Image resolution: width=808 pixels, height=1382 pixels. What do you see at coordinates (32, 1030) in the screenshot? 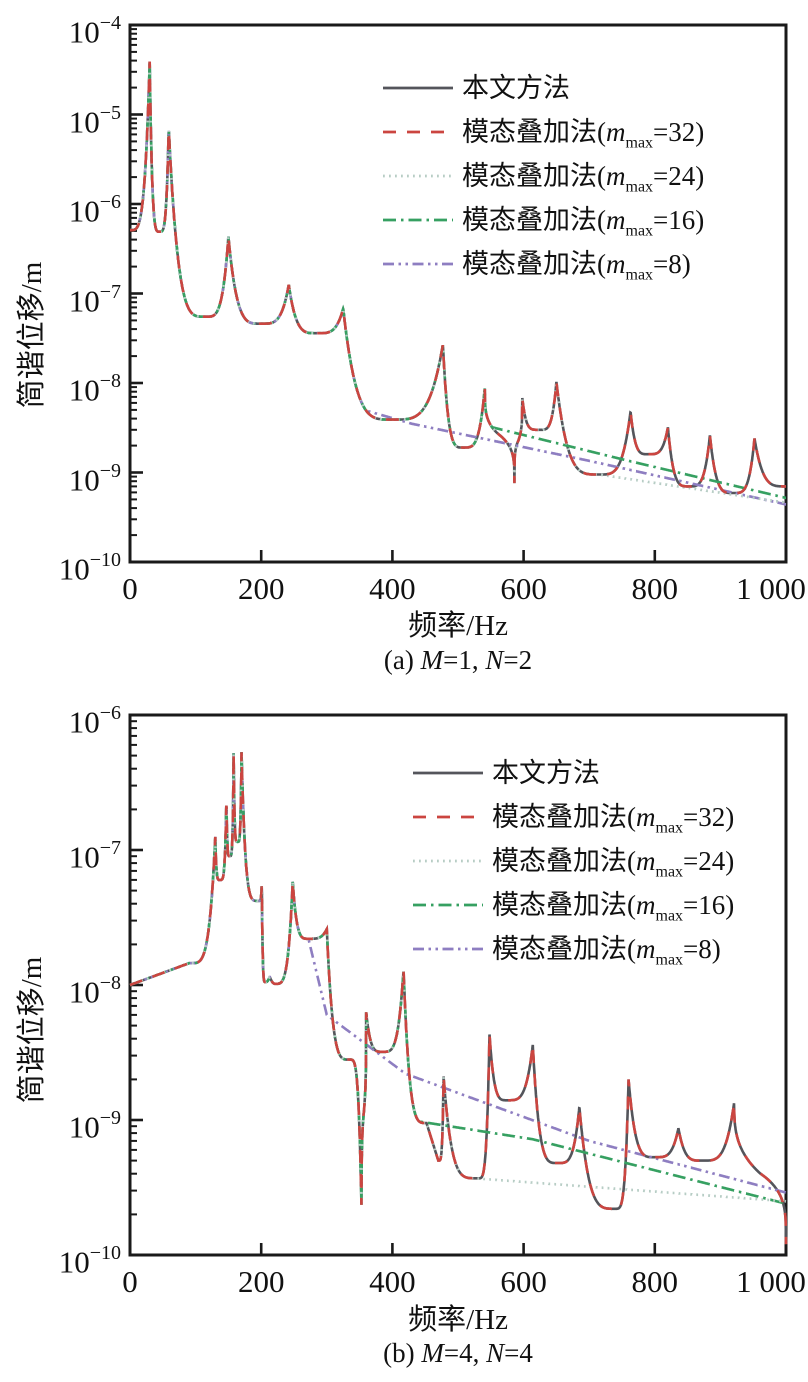
I see `chart-b-y-axis-label: 简谐位移/m` at bounding box center [32, 1030].